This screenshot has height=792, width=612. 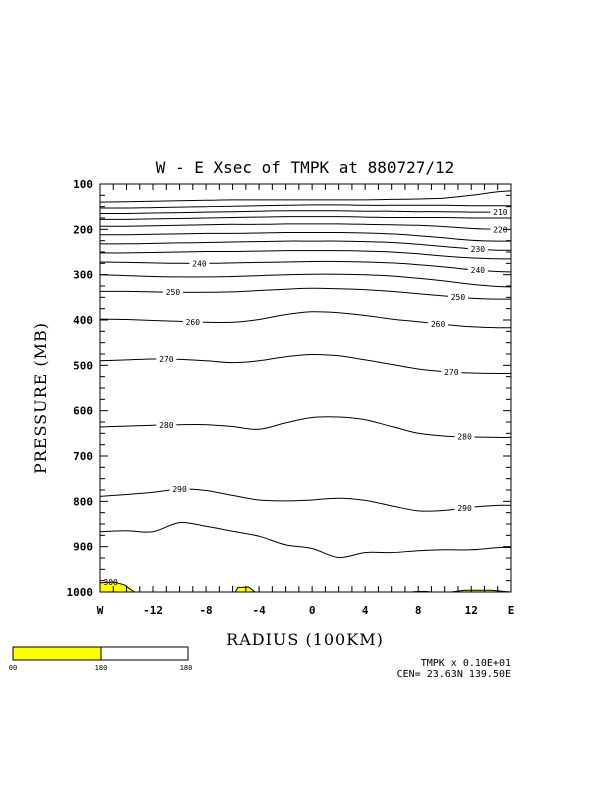 I want to click on y-tick-label: 900, so click(x=83, y=547).